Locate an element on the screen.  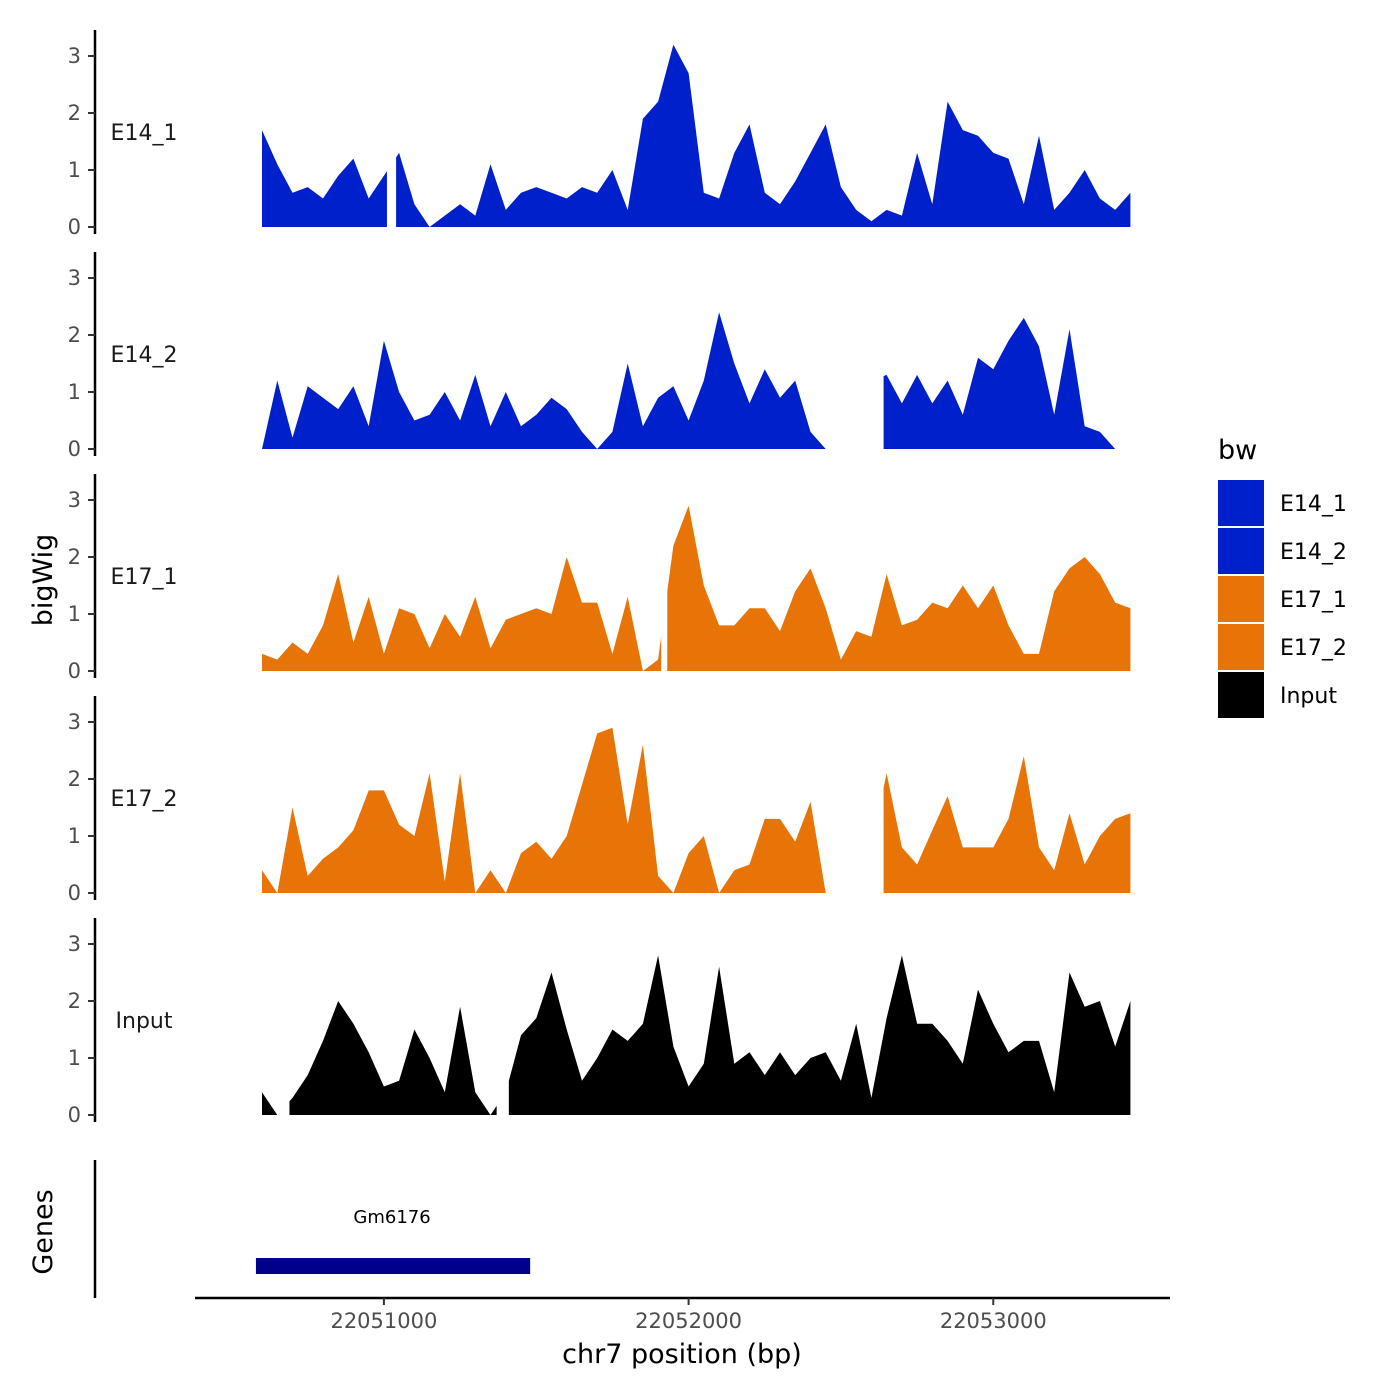
track-E17_2: 0 1 2 3 E17_2 is located at coordinates (599, 800).